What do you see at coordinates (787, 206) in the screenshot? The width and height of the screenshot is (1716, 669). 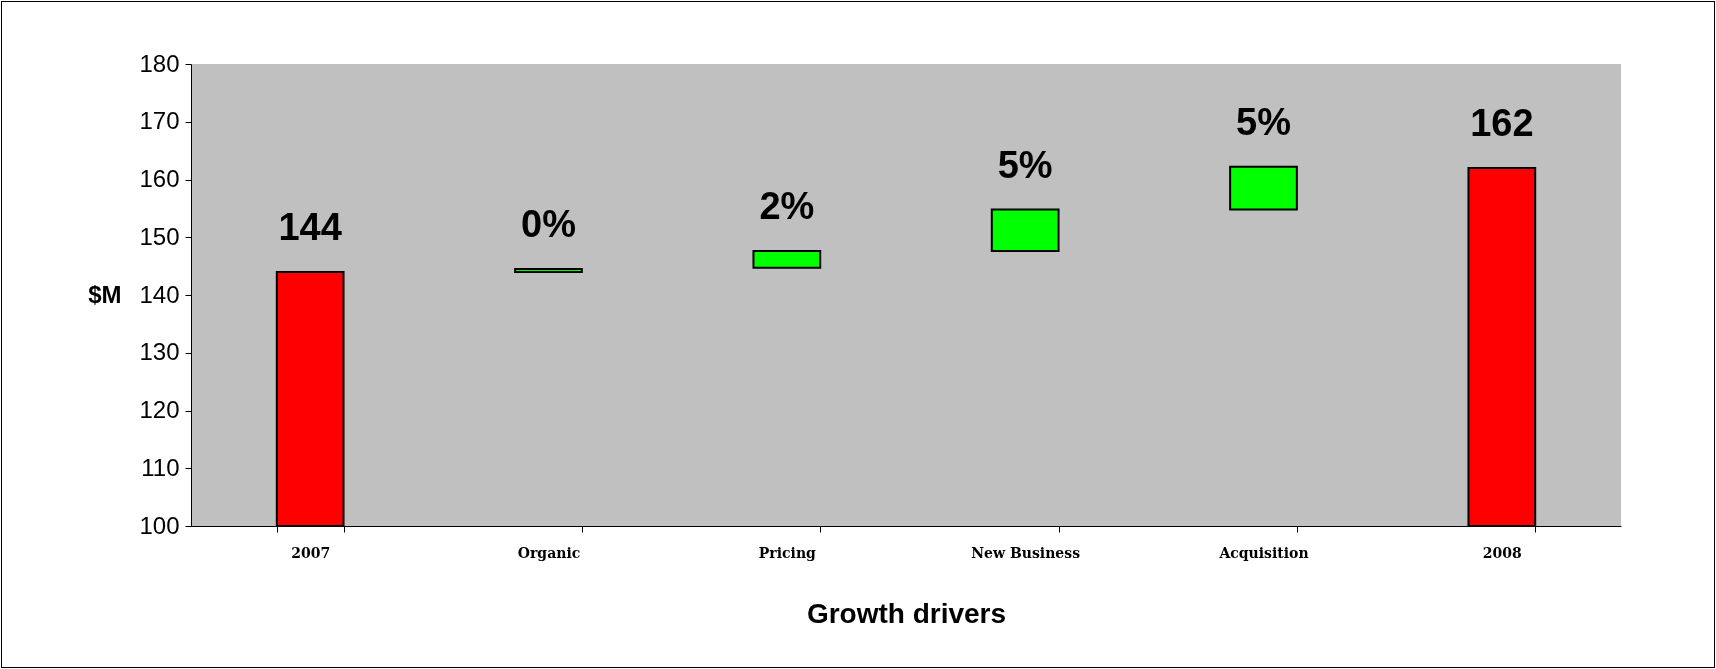 I see `annotation: 2%` at bounding box center [787, 206].